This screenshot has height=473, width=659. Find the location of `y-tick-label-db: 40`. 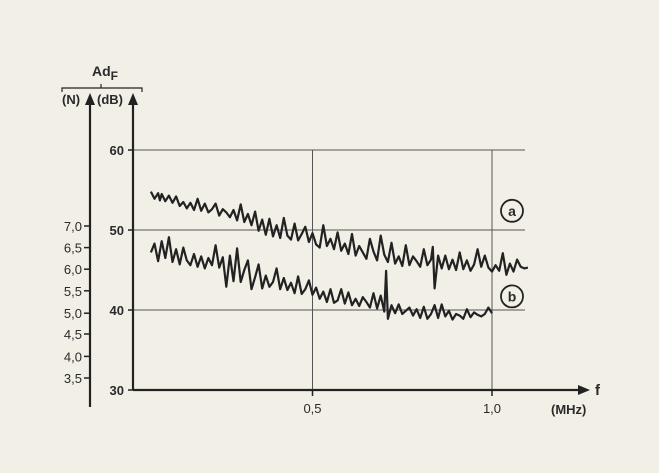

y-tick-label-db: 40 is located at coordinates (117, 310).